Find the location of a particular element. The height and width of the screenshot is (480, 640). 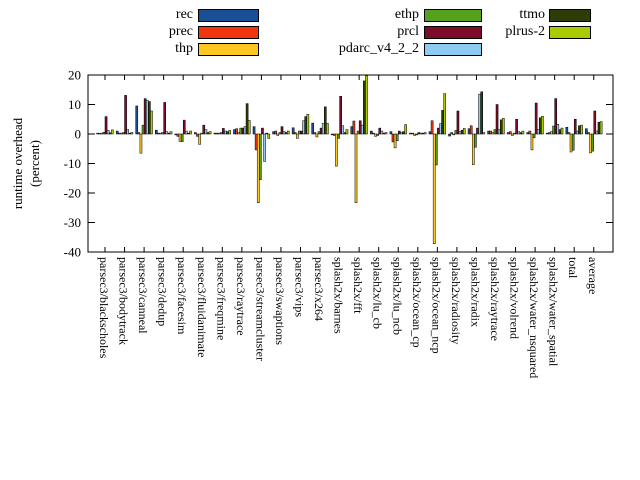

y-tick-label: -10 is located at coordinates (72, 163).